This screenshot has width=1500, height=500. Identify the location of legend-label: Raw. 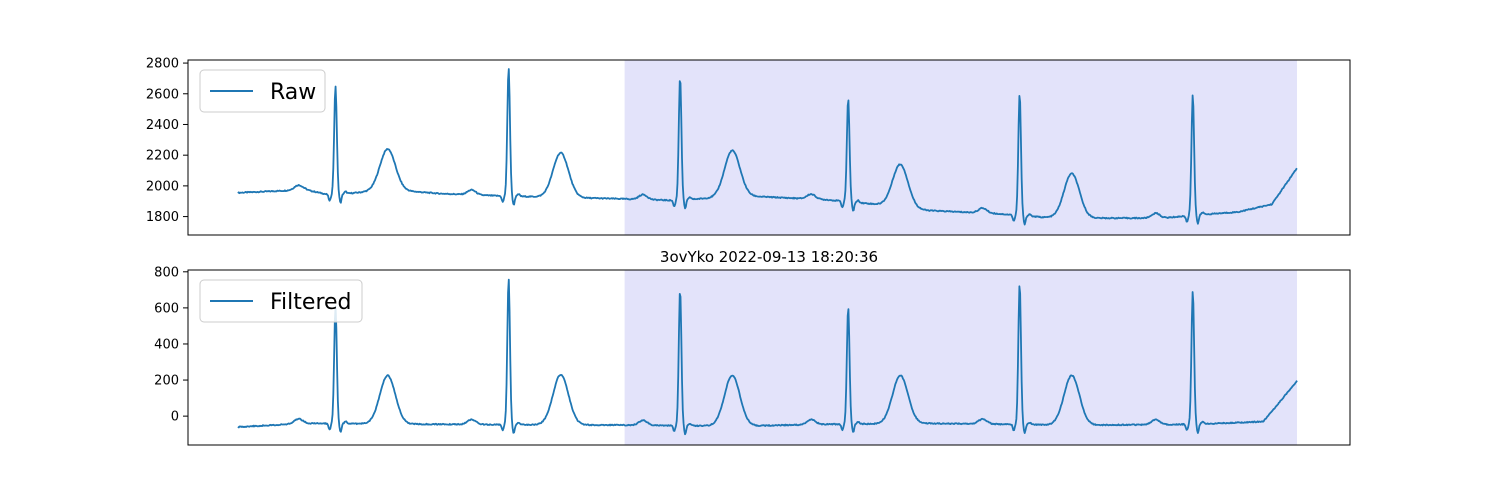
(293, 92).